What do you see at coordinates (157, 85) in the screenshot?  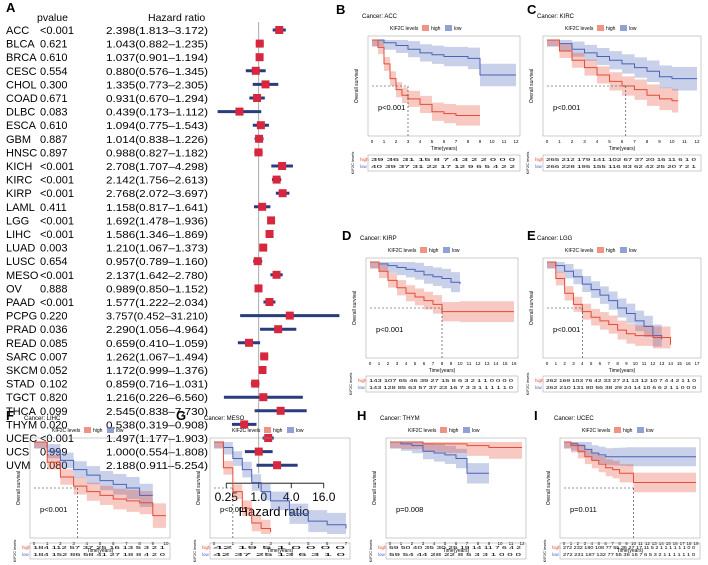 I see `forest-row-hazard-ratio: 1.335(0.773–2.305)` at bounding box center [157, 85].